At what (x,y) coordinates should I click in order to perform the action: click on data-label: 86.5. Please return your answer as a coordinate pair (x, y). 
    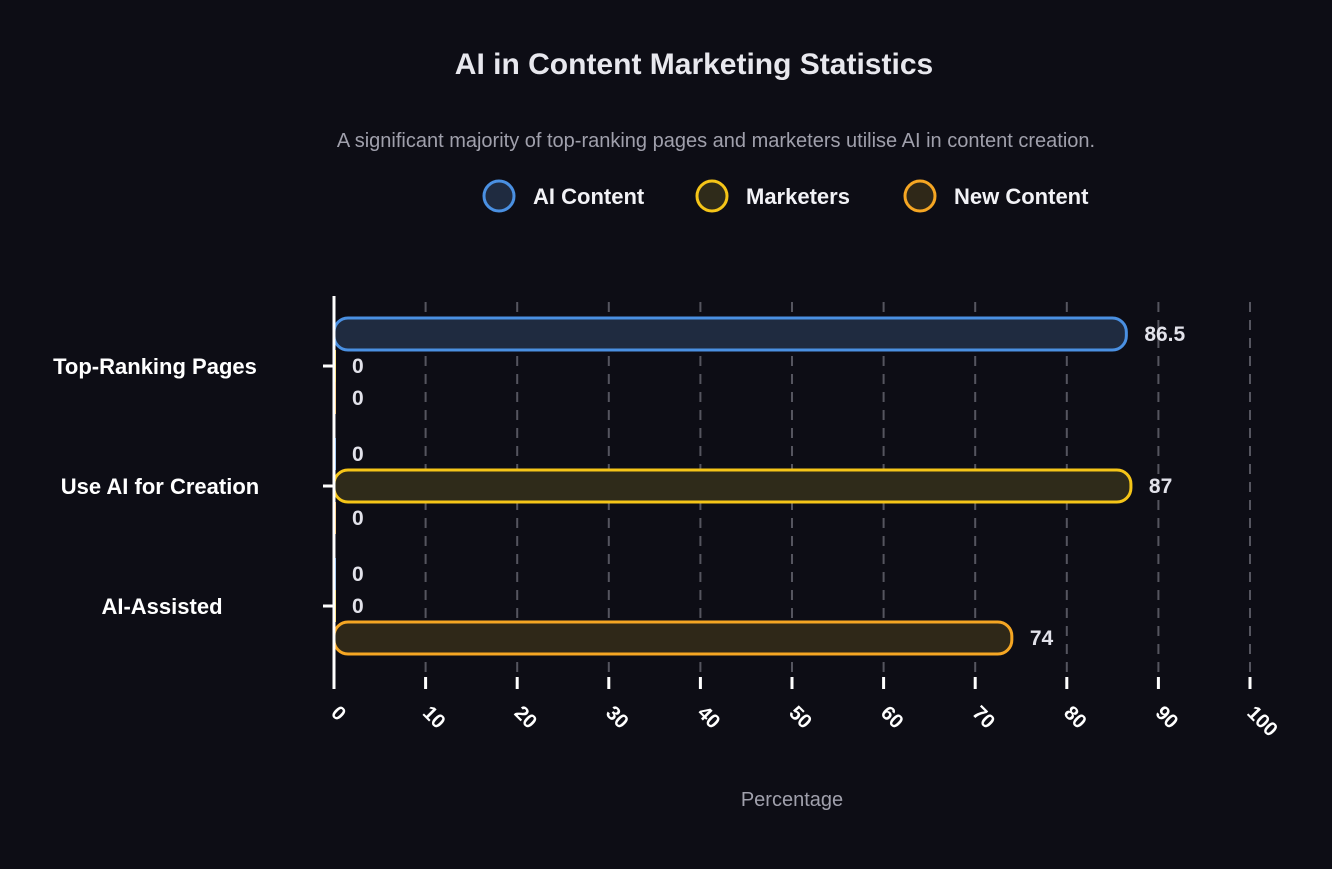
    Looking at the image, I should click on (1164, 334).